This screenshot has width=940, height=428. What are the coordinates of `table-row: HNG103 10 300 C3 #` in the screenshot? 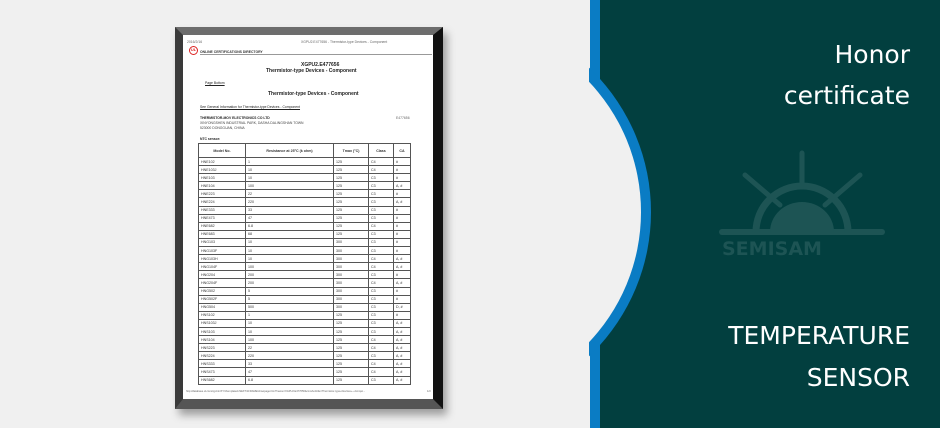 It's located at (304, 242).